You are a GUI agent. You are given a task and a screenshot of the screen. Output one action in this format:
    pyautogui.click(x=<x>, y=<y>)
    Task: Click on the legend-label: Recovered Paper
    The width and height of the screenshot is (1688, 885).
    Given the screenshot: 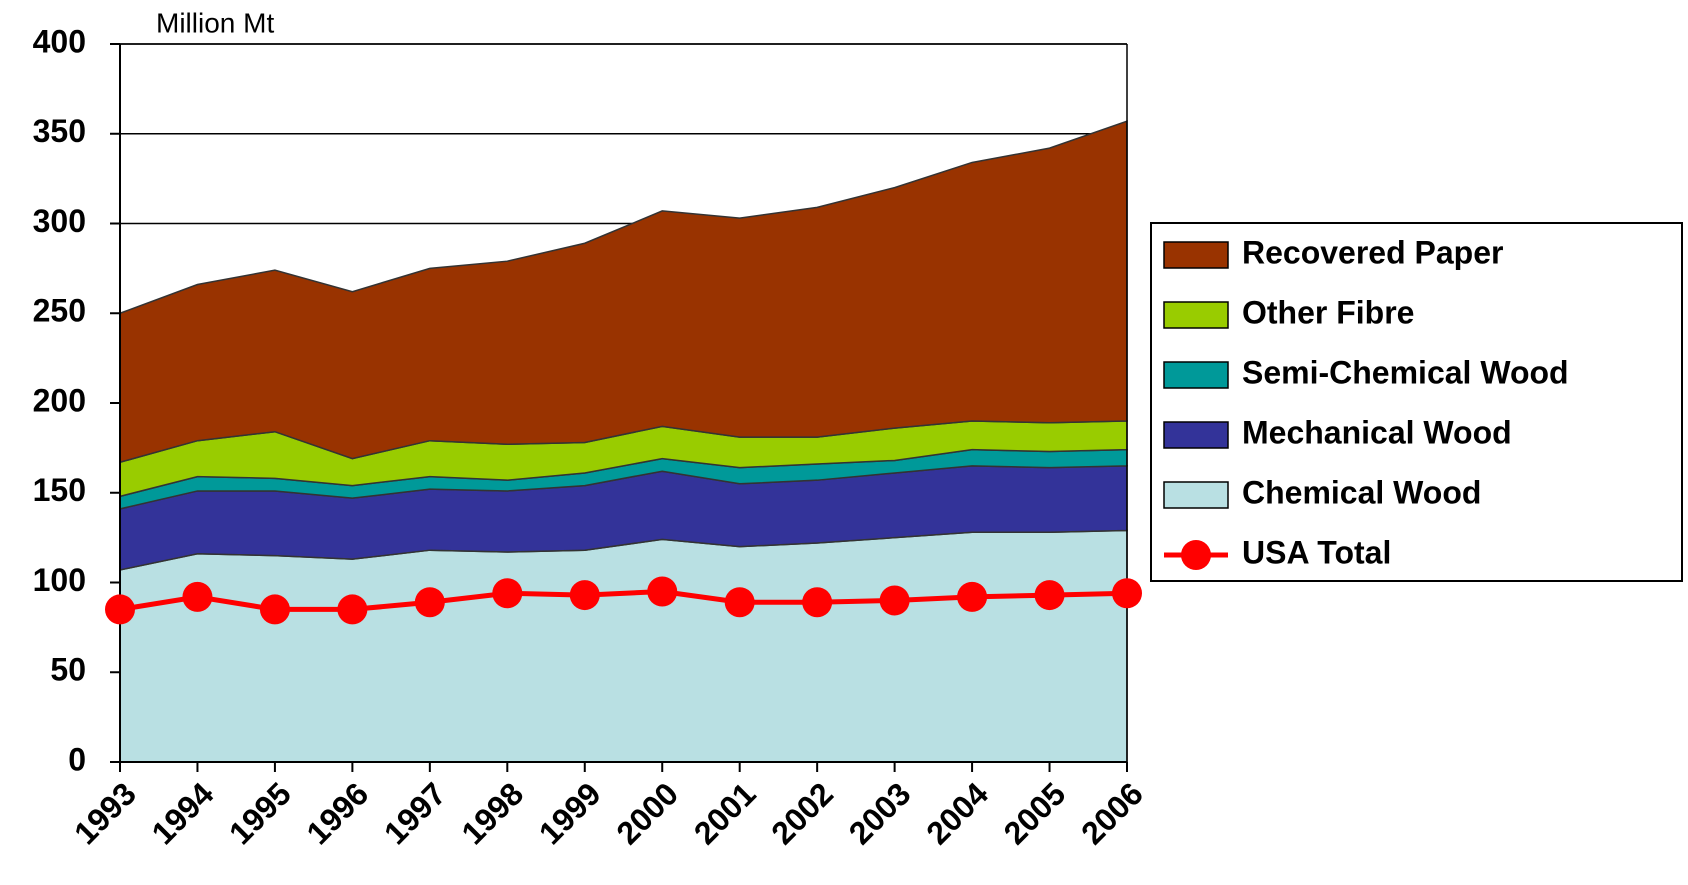 What is the action you would take?
    pyautogui.click(x=1372, y=252)
    